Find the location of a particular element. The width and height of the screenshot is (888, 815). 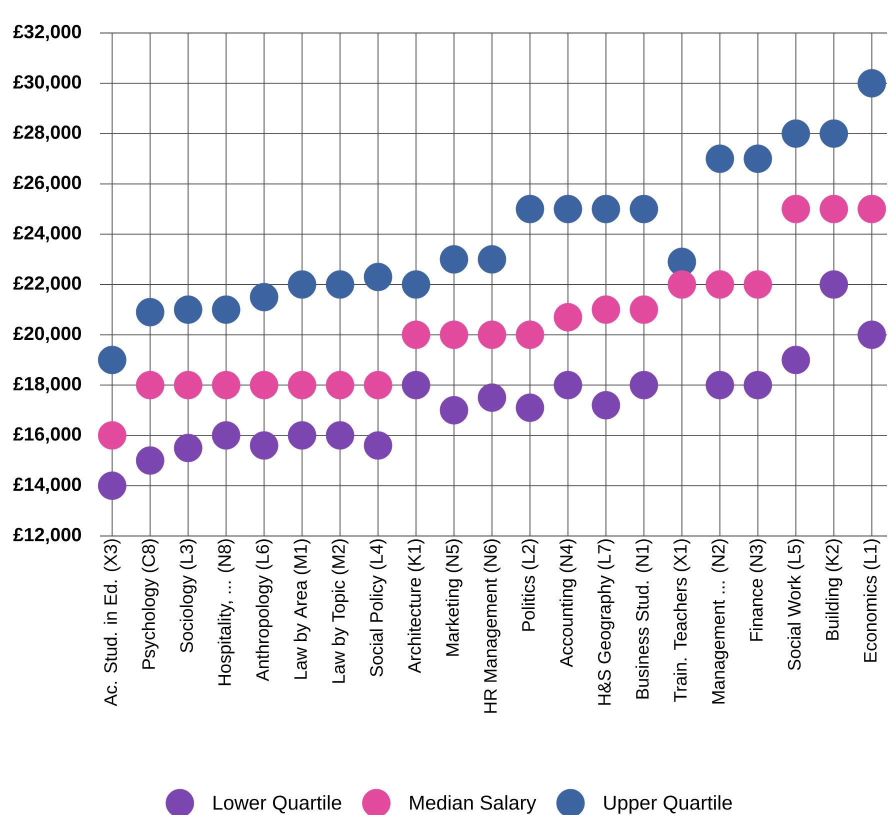

x-tick-label: Politics (L2) is located at coordinates (530, 585).